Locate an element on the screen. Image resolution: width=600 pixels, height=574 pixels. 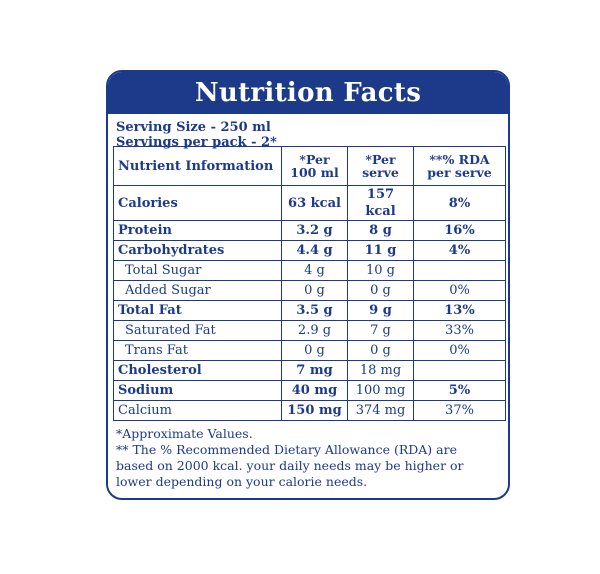
nutrient-name: Calories is located at coordinates (197, 203).